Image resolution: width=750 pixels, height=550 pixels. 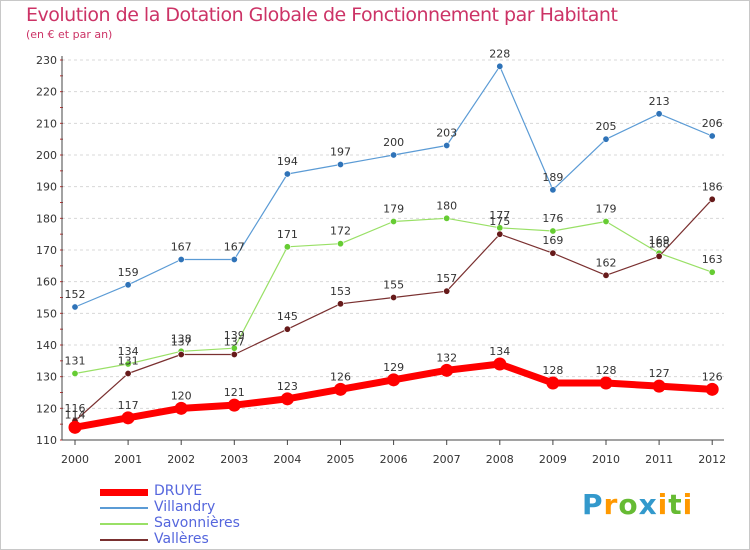 I want to click on data-label: 137, so click(x=181, y=342).